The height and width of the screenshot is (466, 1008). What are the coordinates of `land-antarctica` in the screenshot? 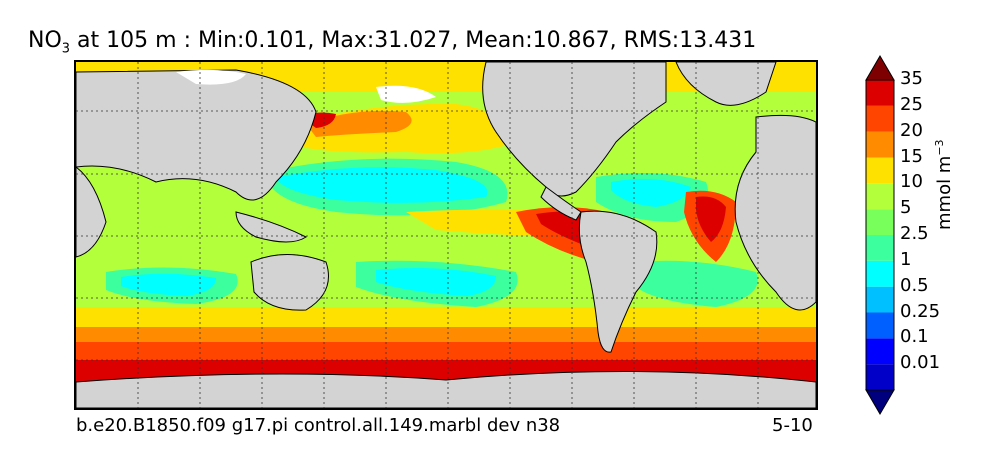 It's located at (446, 389).